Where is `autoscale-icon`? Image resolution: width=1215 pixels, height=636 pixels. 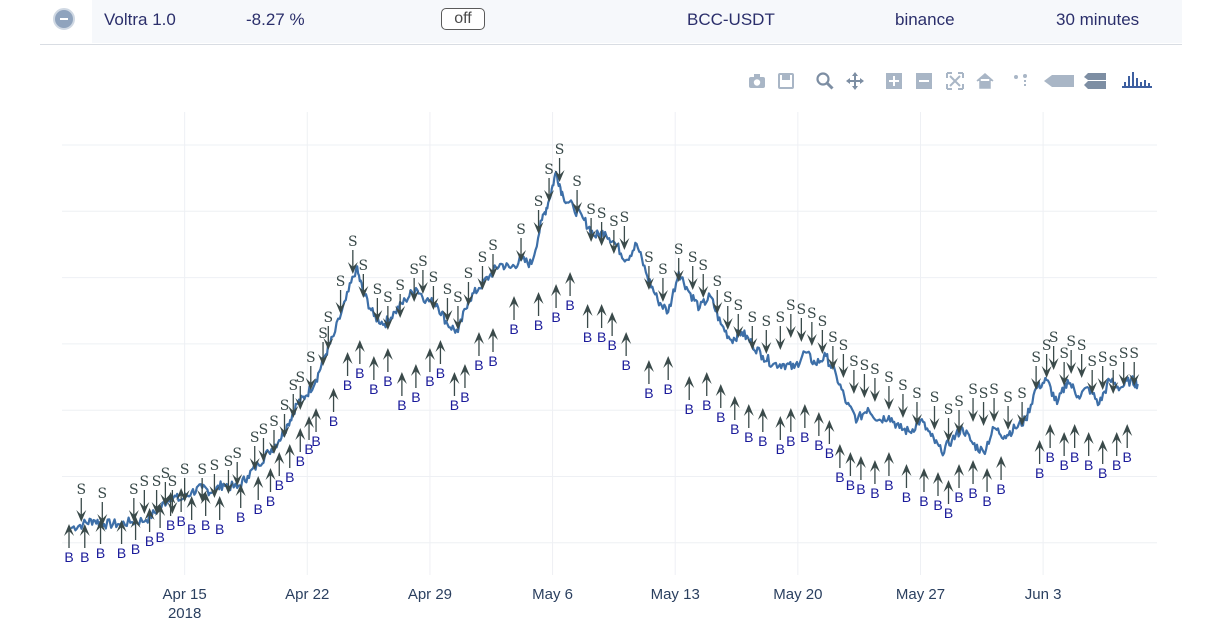 autoscale-icon is located at coordinates (955, 81).